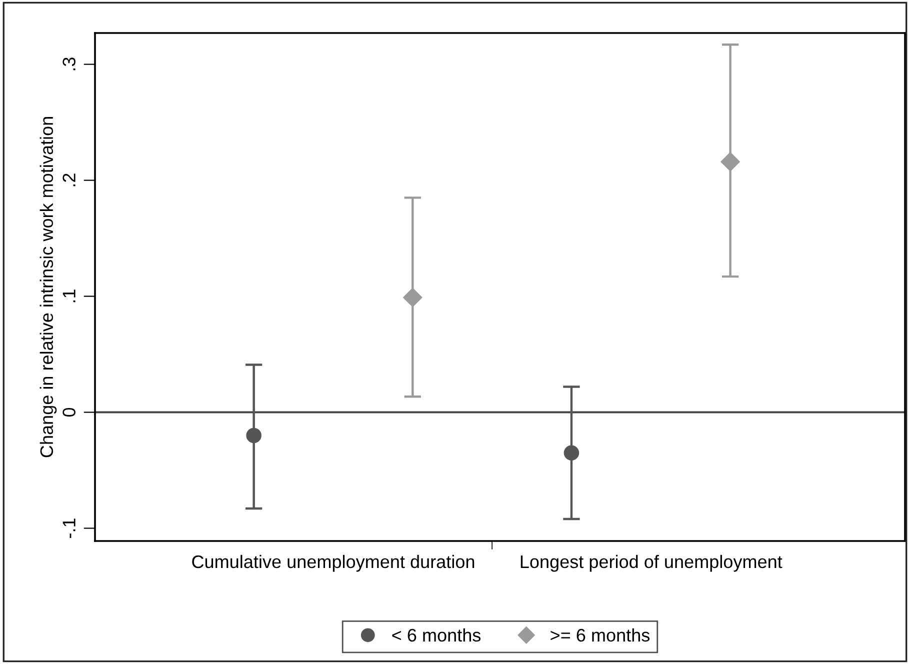  What do you see at coordinates (600, 635) in the screenshot?
I see `legend-label: >= 6 months` at bounding box center [600, 635].